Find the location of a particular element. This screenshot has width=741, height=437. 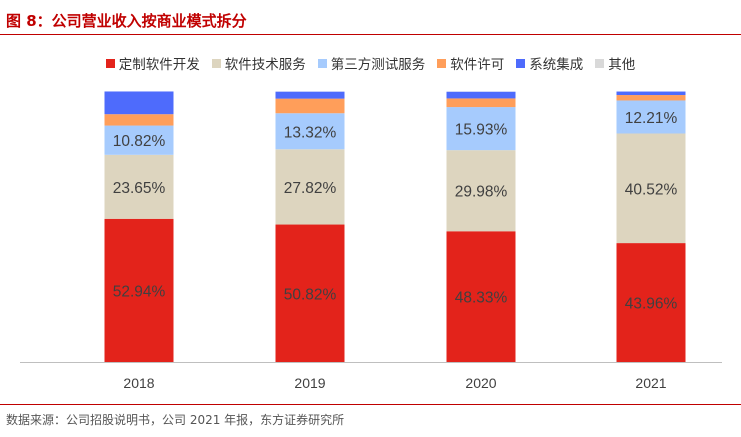

data-label: 27.82% is located at coordinates (310, 188).